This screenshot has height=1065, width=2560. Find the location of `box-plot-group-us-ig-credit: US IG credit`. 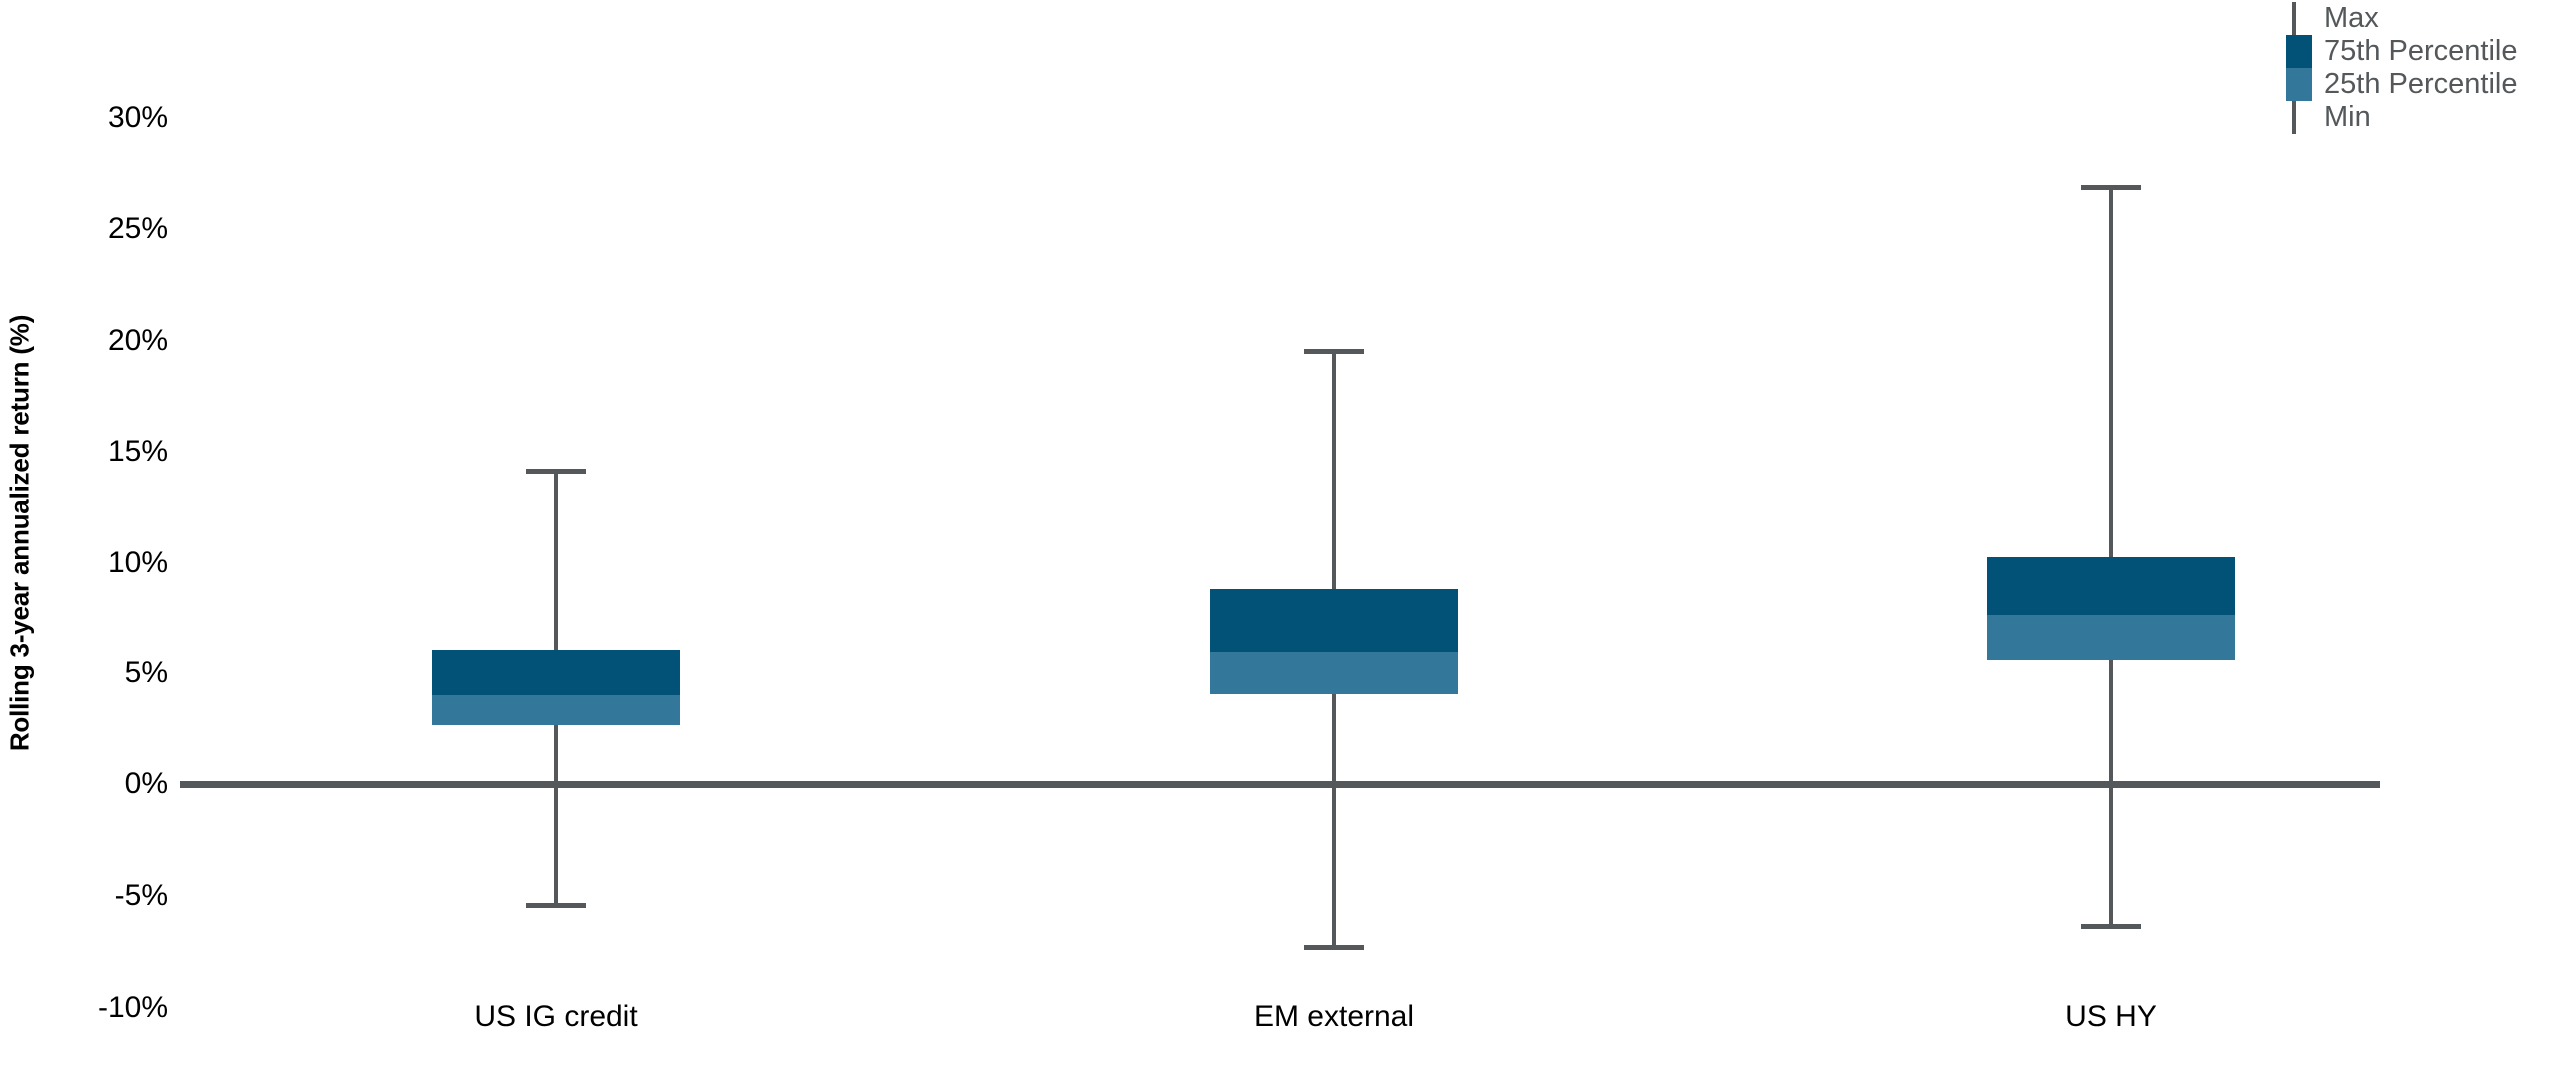

box-plot-group-us-ig-credit: US IG credit is located at coordinates (556, 532).